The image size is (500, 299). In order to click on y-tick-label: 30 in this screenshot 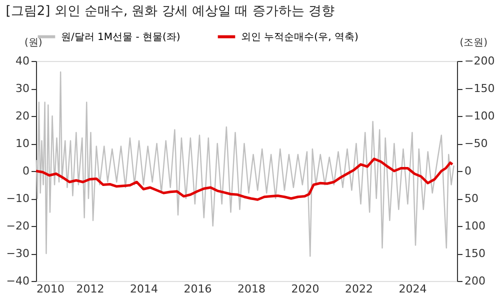, I will do `click(23, 88)`.